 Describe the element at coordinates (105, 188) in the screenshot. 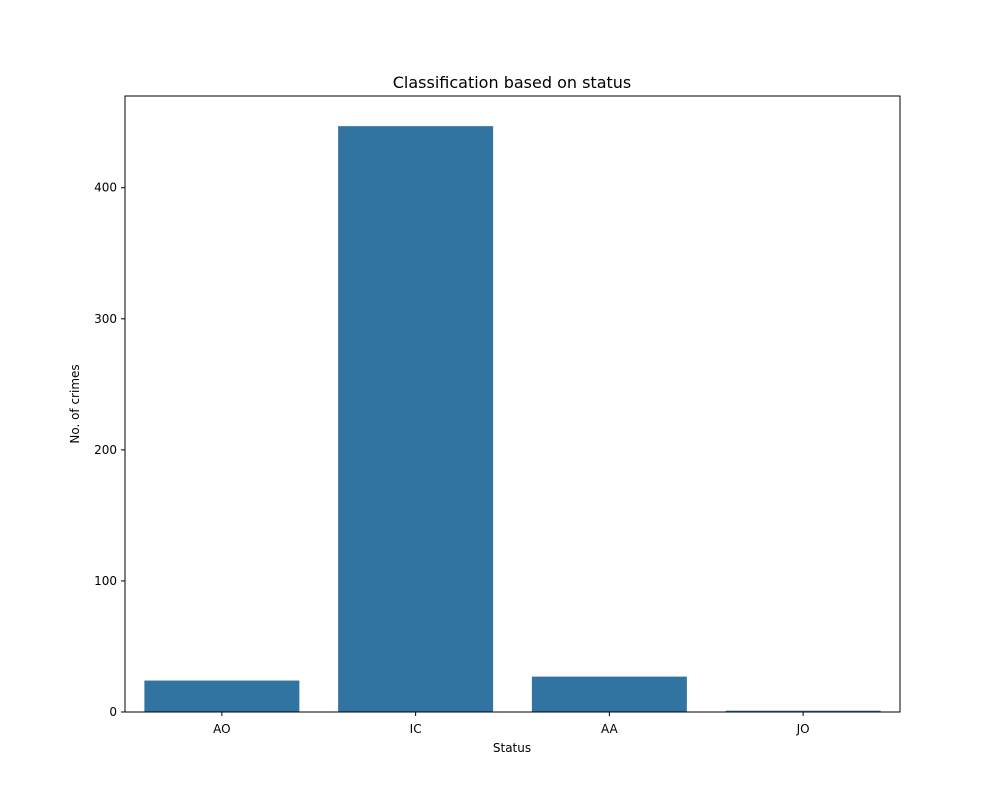

I see `y-tick-label: 400` at that location.